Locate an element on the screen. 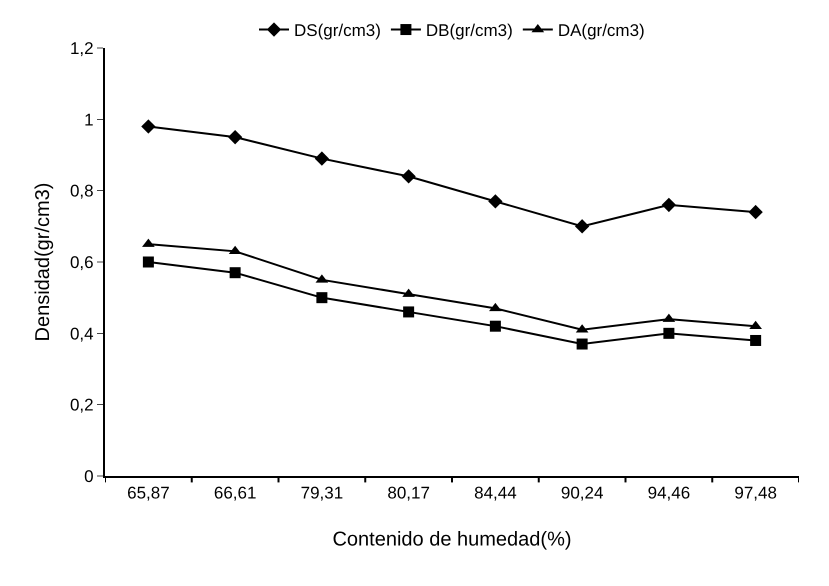 The image size is (829, 586). x-tick-label: 65,87 is located at coordinates (148, 492).